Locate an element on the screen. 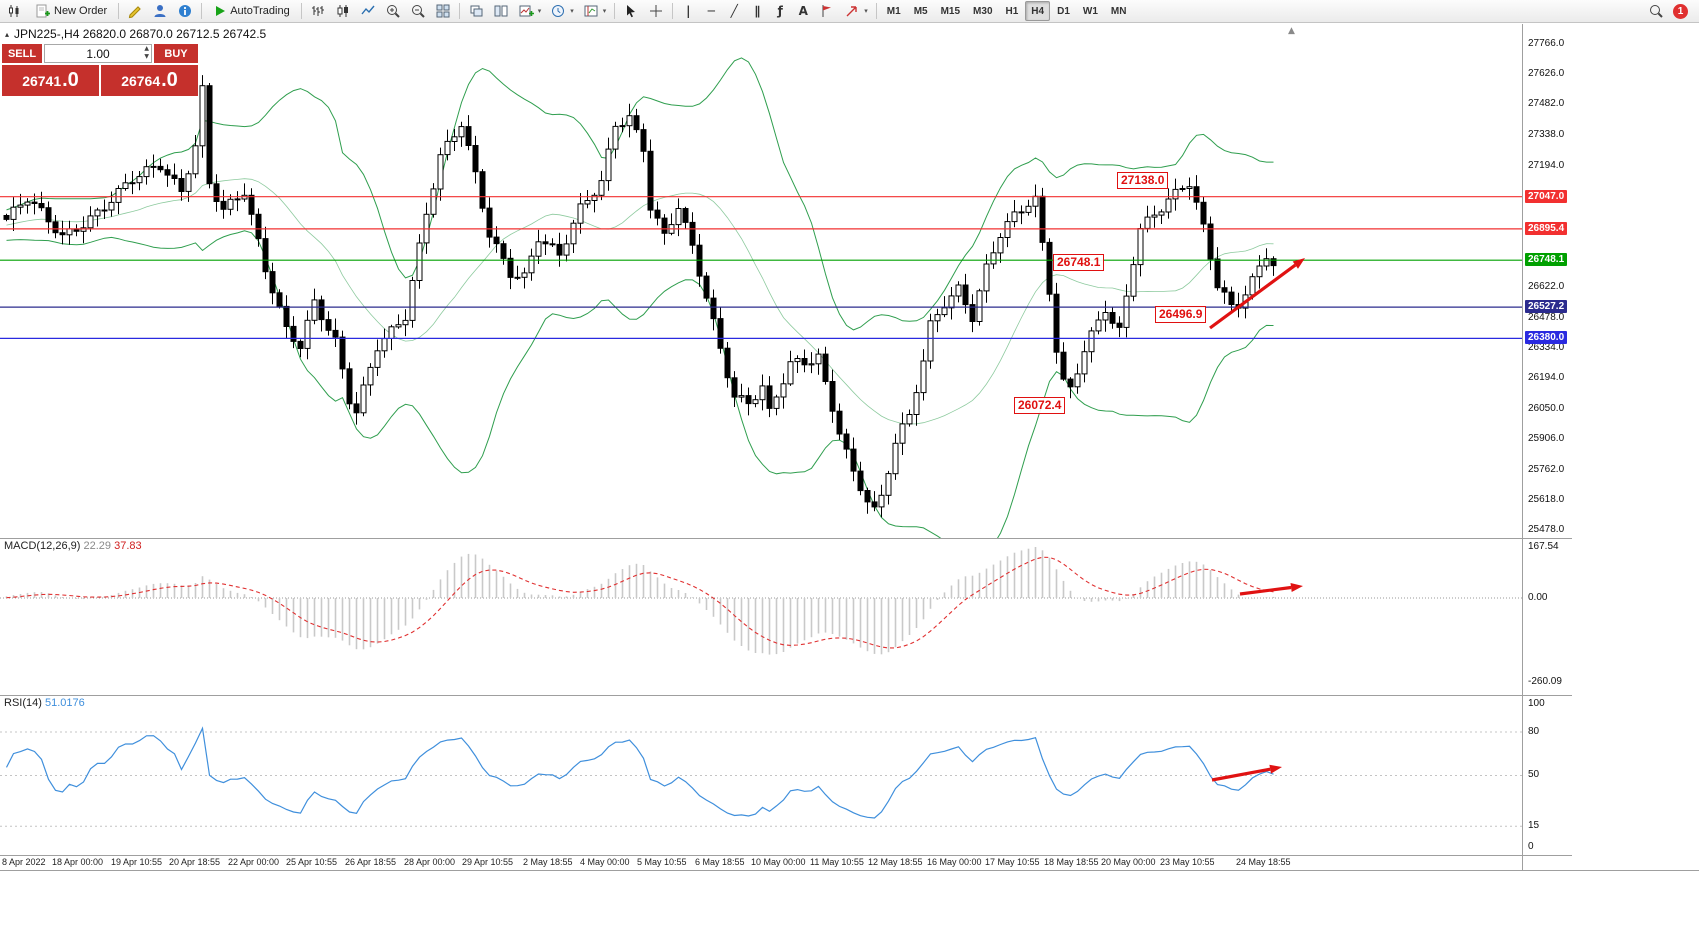 The height and width of the screenshot is (943, 1699). line-chart-button is located at coordinates (368, 11).